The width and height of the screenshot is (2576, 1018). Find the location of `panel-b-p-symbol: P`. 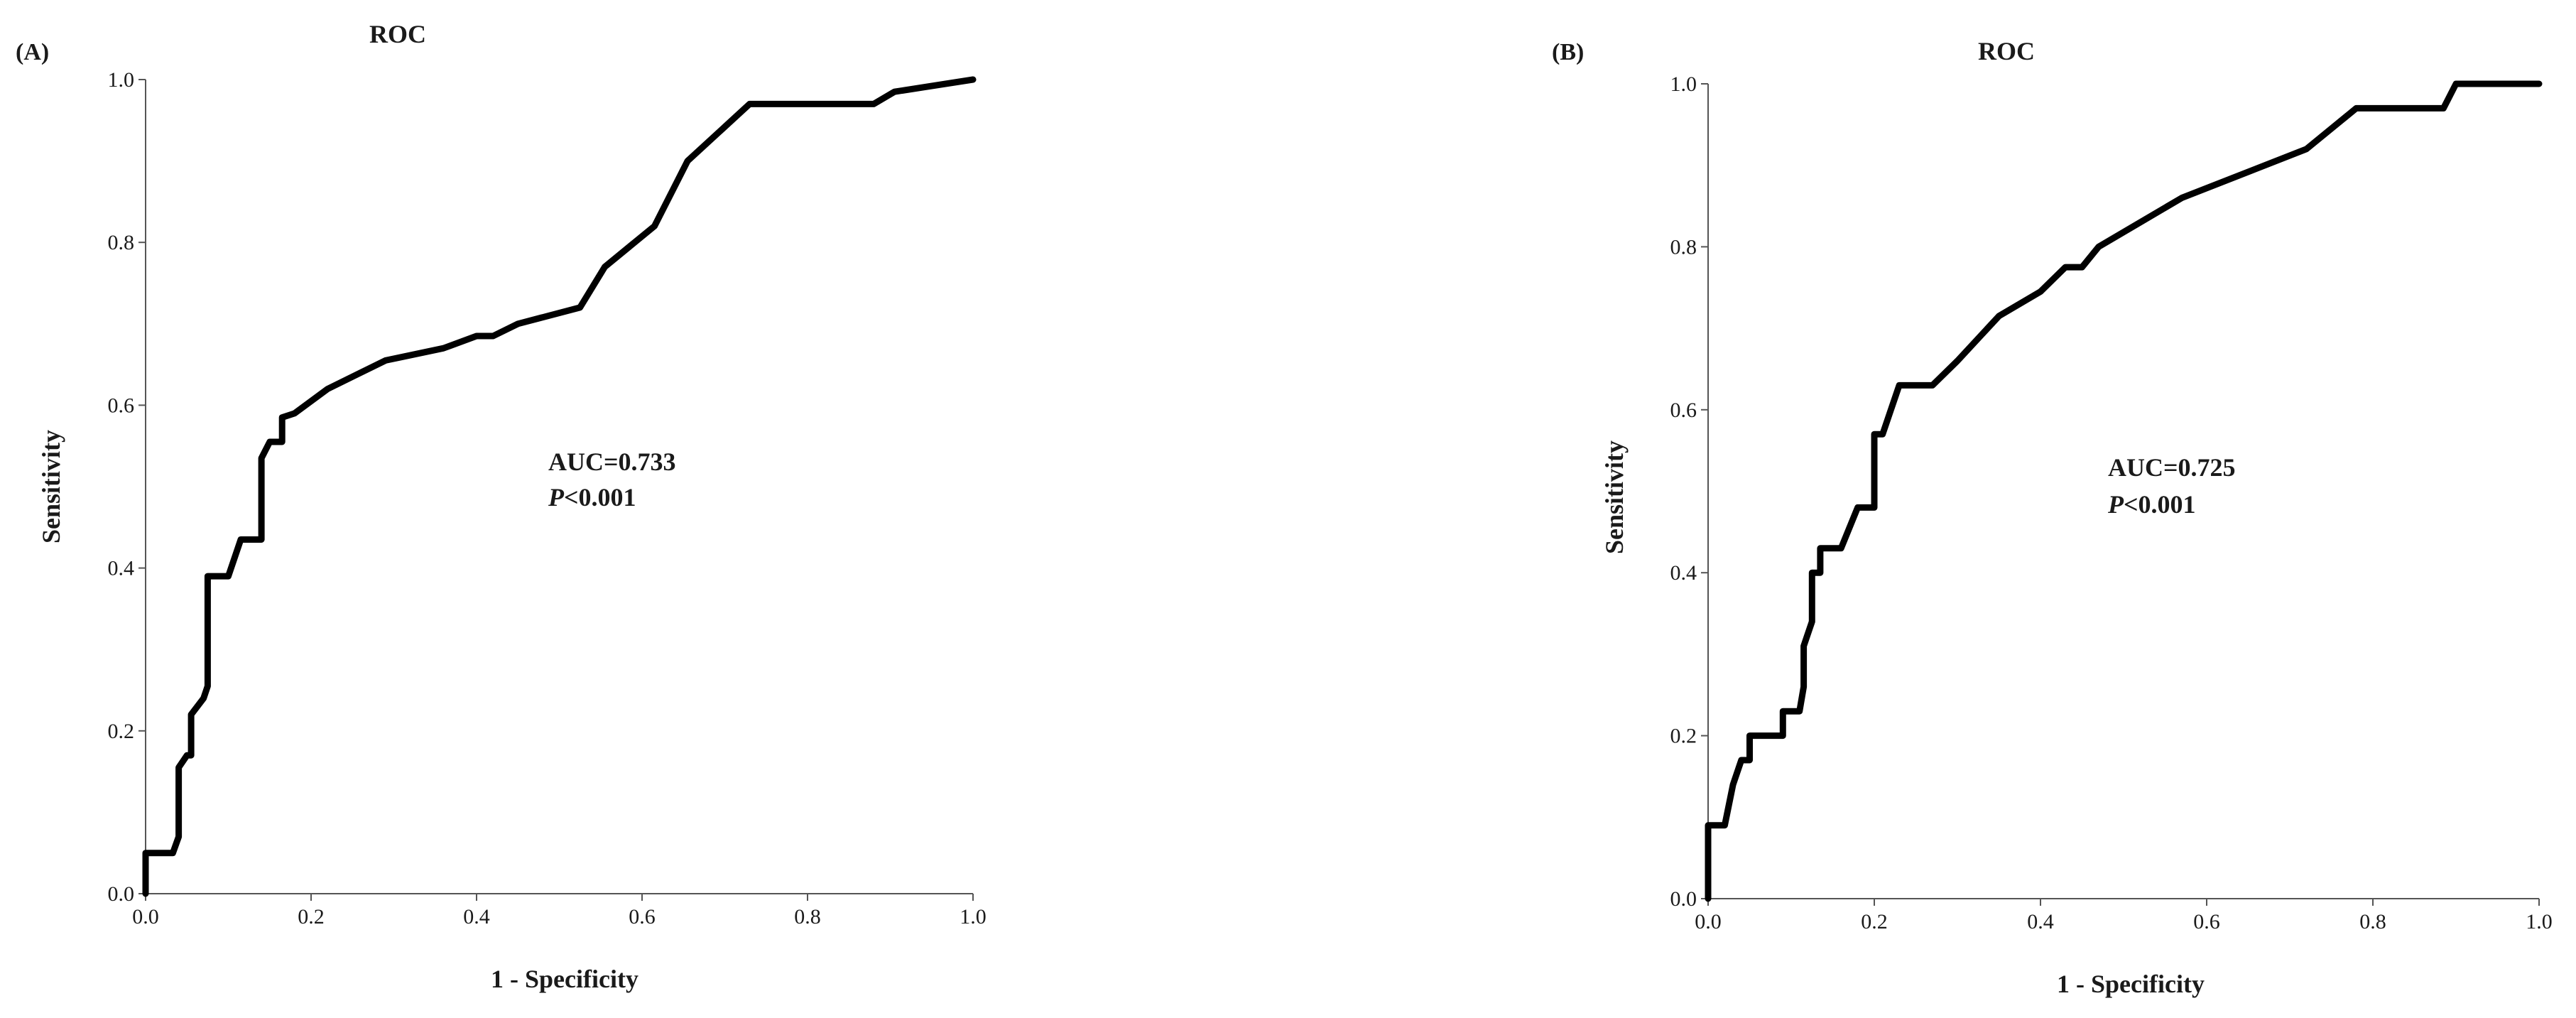

panel-b-p-symbol: P is located at coordinates (2115, 504).